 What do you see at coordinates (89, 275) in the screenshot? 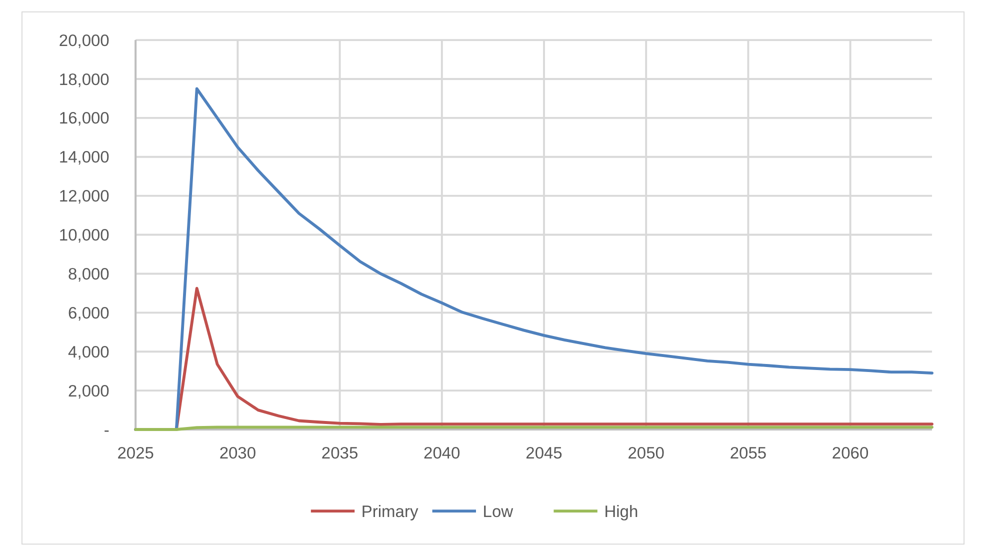
I see `y-tick-label: 8,000` at bounding box center [89, 275].